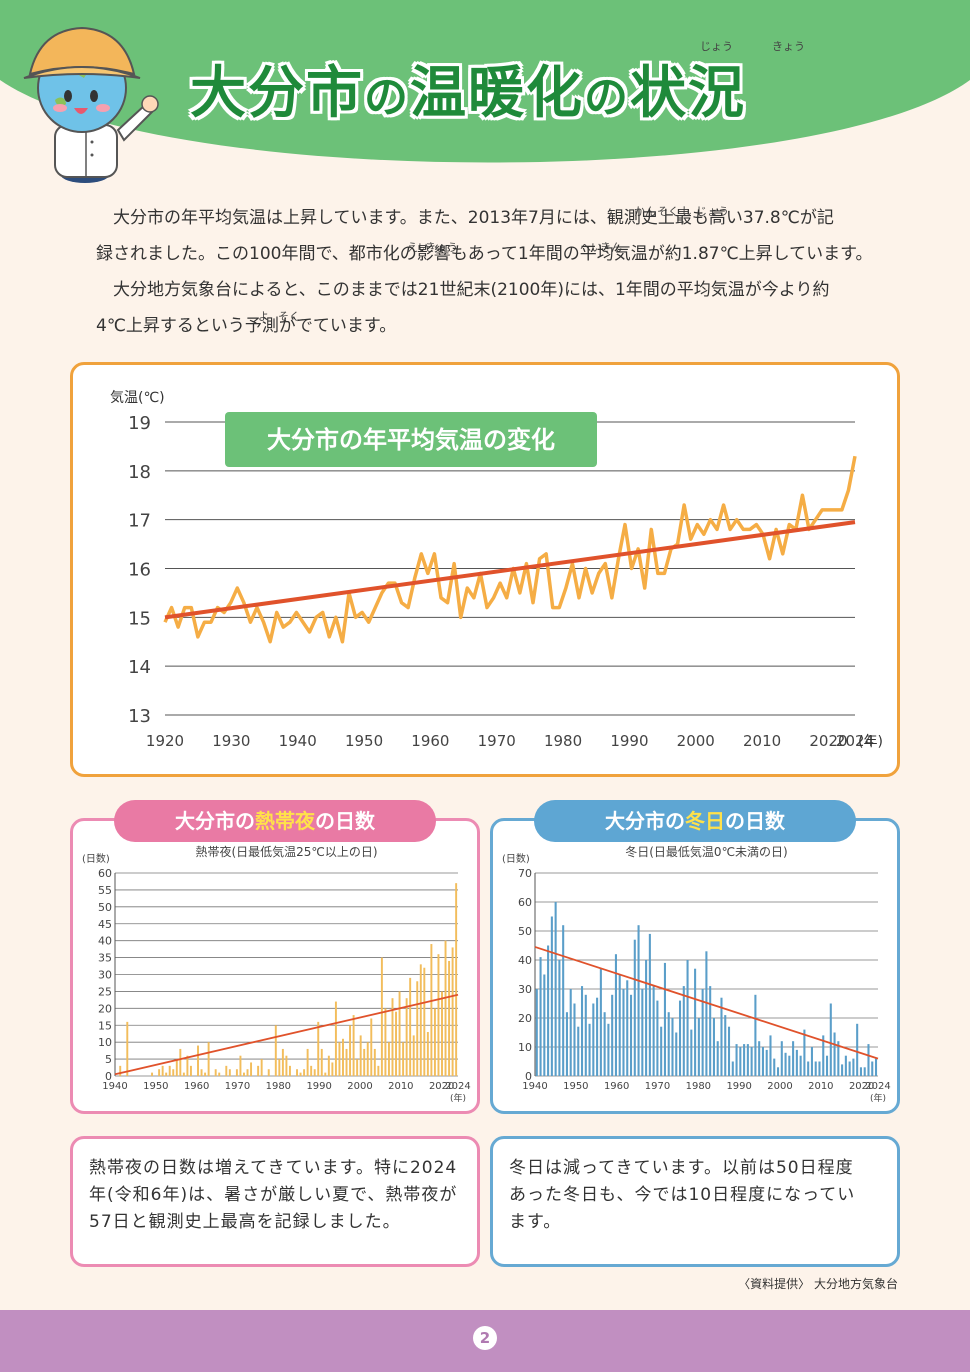 The width and height of the screenshot is (970, 1372). Describe the element at coordinates (298, 741) in the screenshot. I see `temp-x-tick-label: 1940` at that location.